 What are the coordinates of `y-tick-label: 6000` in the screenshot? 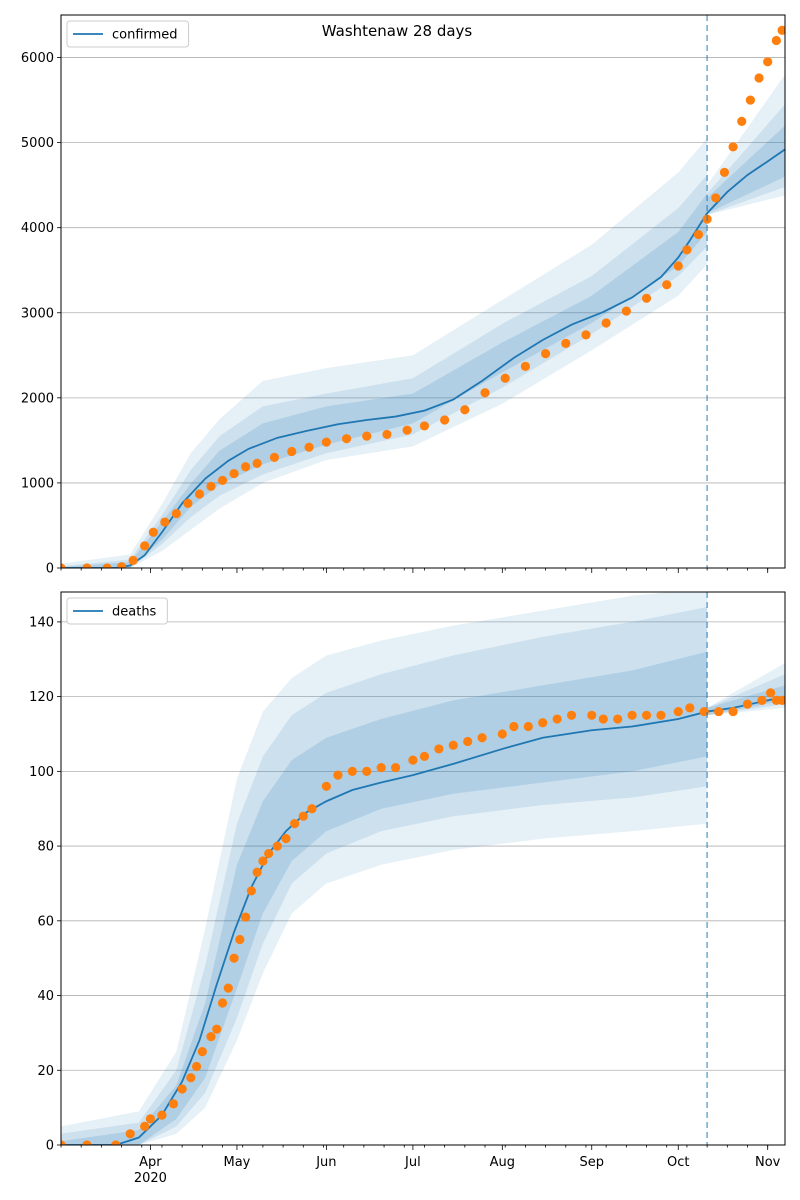 It's located at (37, 58).